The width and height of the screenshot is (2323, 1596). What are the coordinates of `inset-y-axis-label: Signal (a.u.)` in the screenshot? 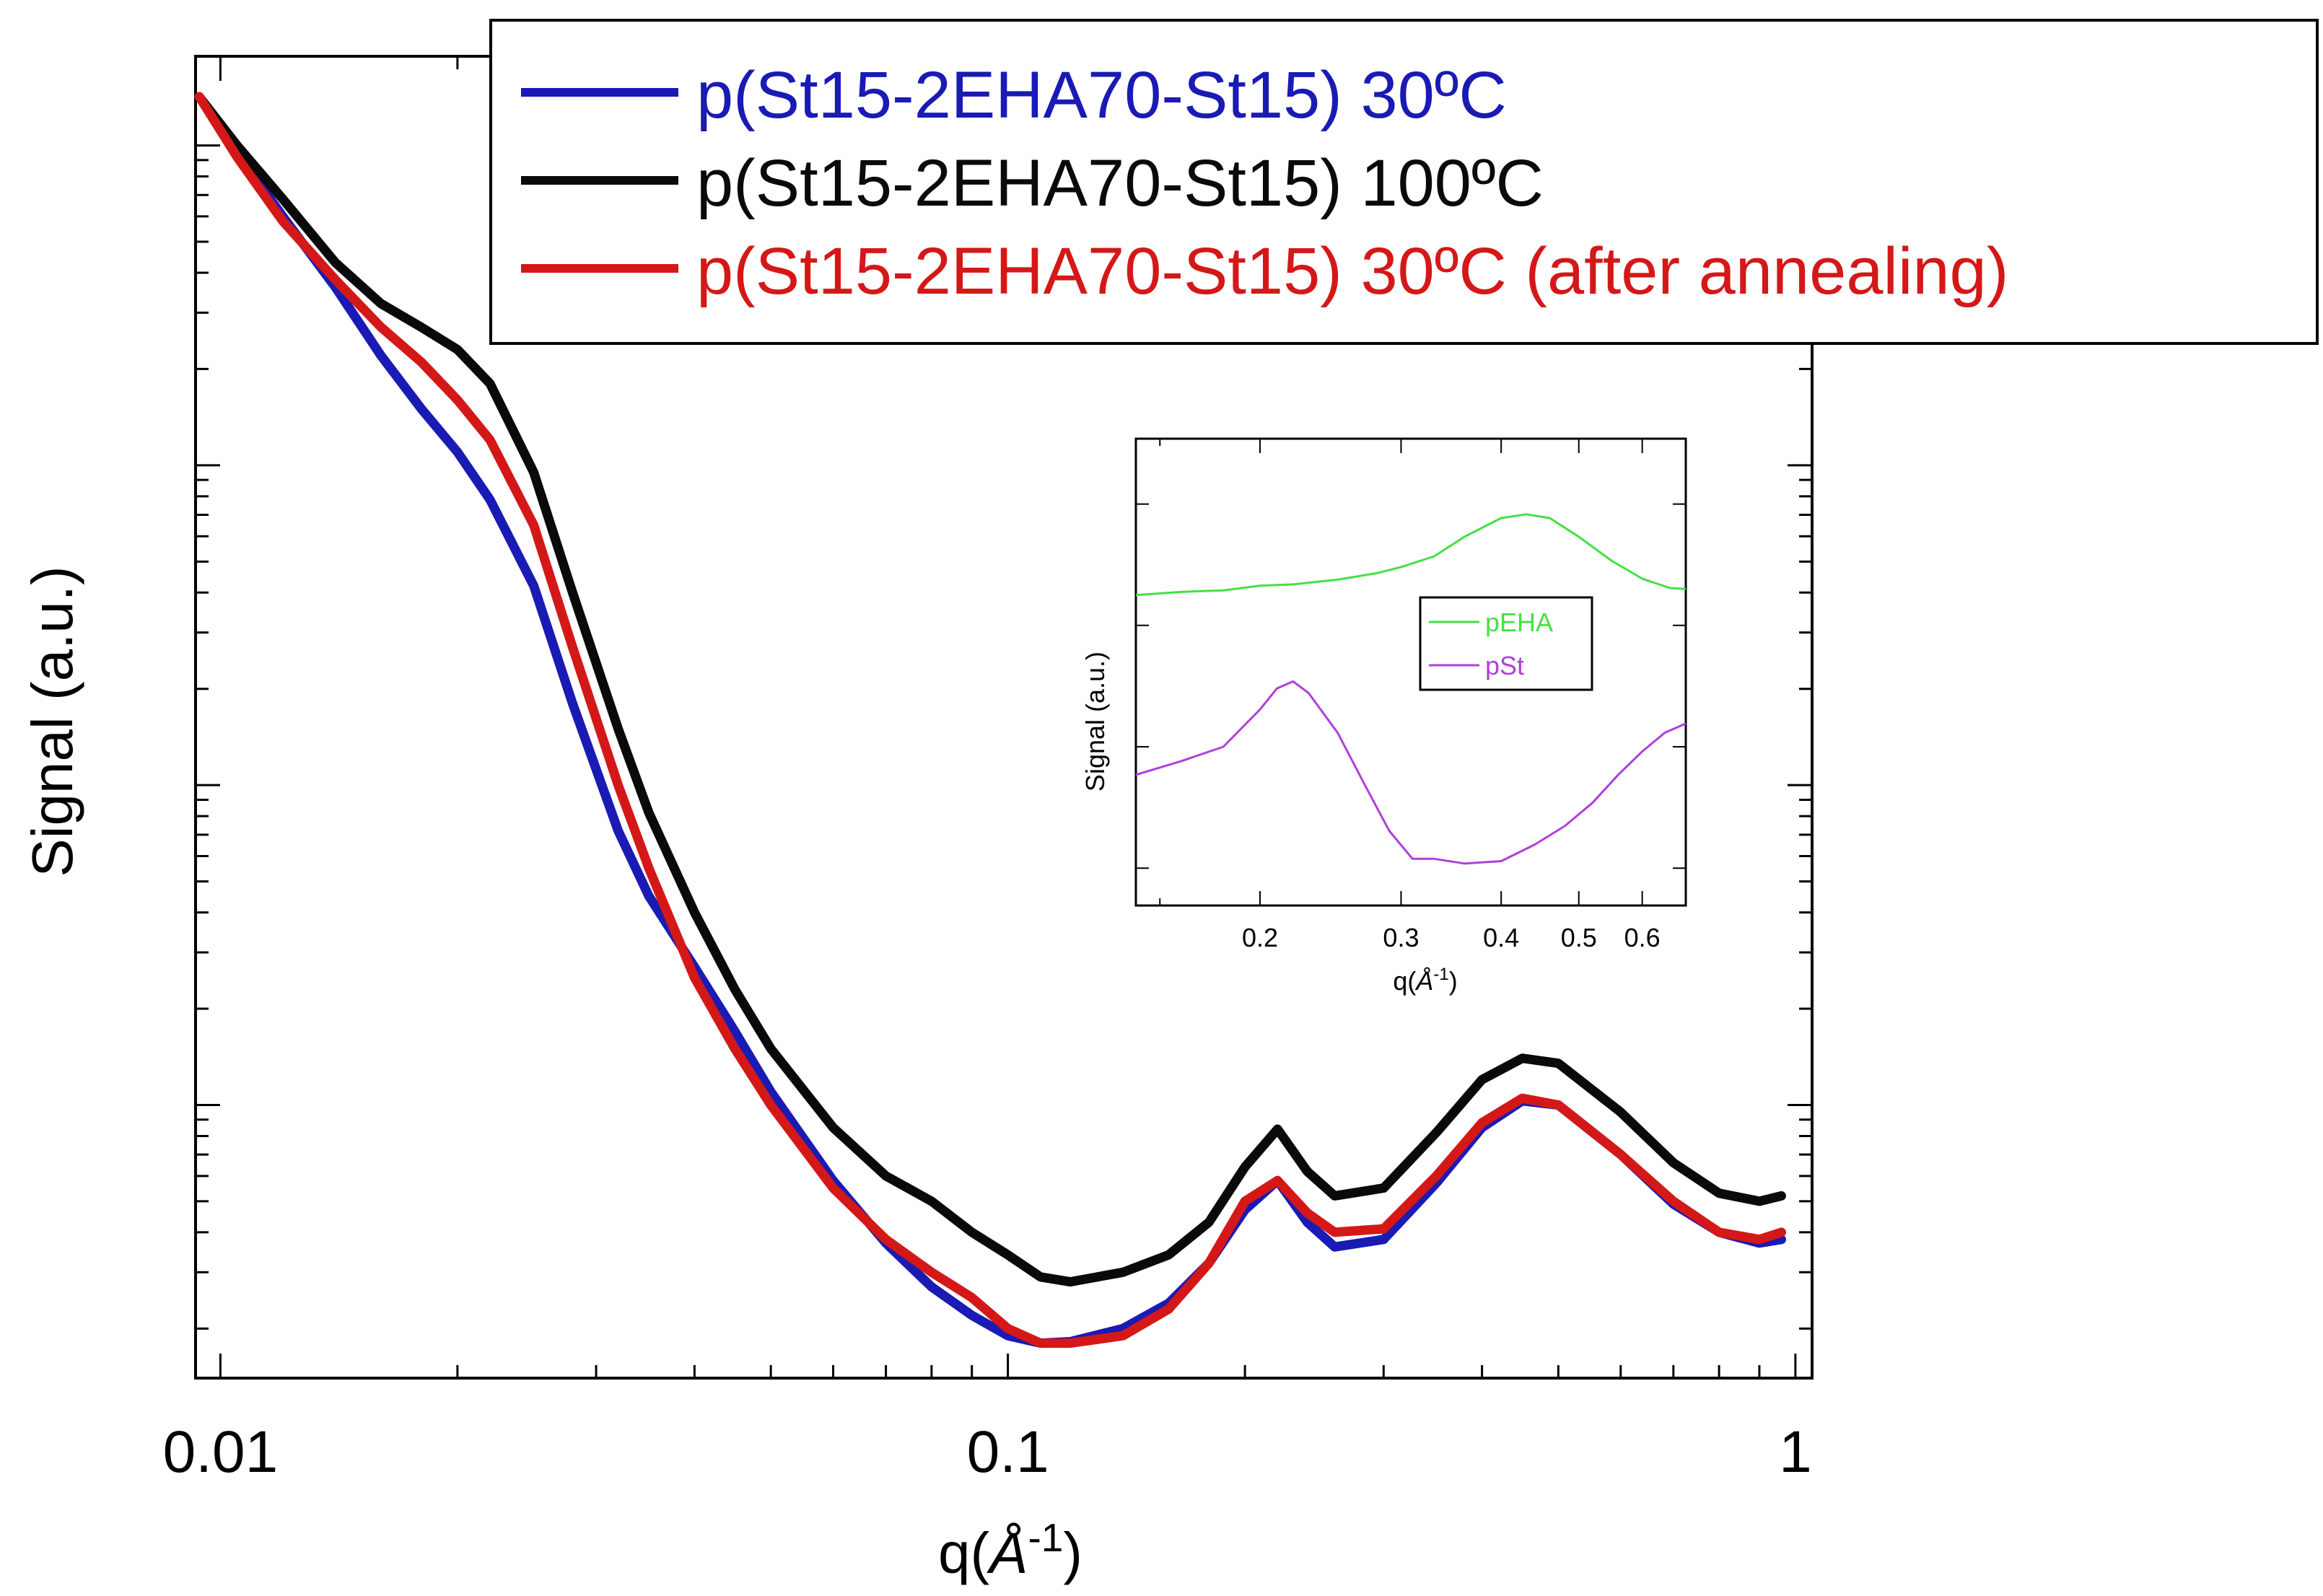 It's located at (1095, 722).